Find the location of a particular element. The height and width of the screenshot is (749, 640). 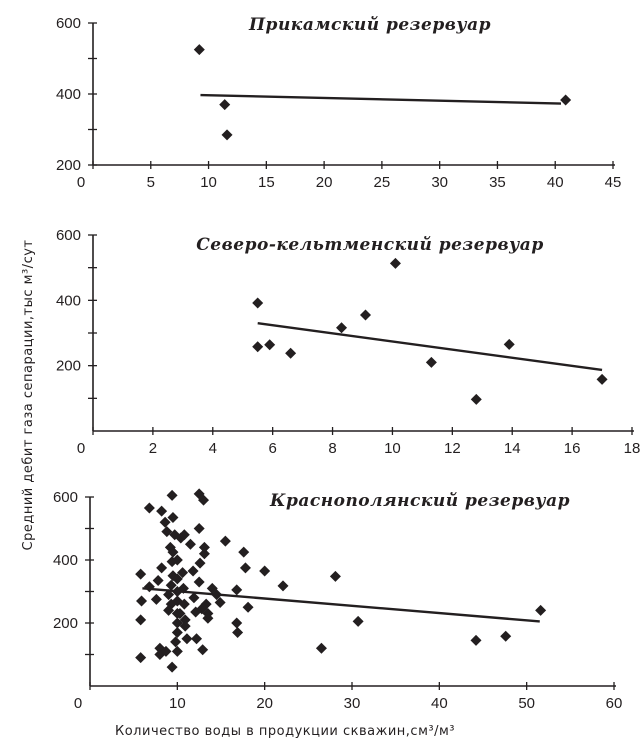

x-tick-label: 5 is located at coordinates (151, 182).